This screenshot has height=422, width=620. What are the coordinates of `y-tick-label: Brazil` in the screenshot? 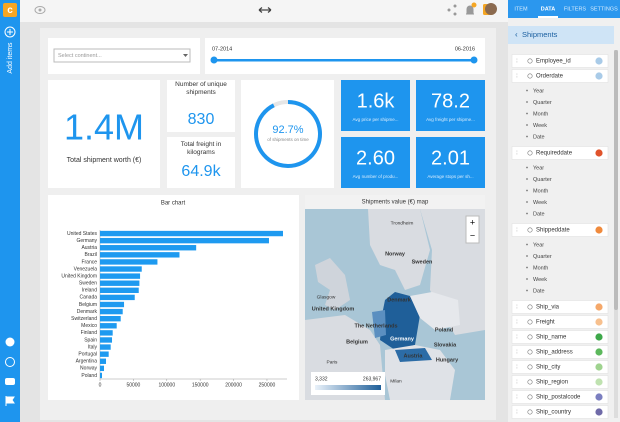 It's located at (90, 255).